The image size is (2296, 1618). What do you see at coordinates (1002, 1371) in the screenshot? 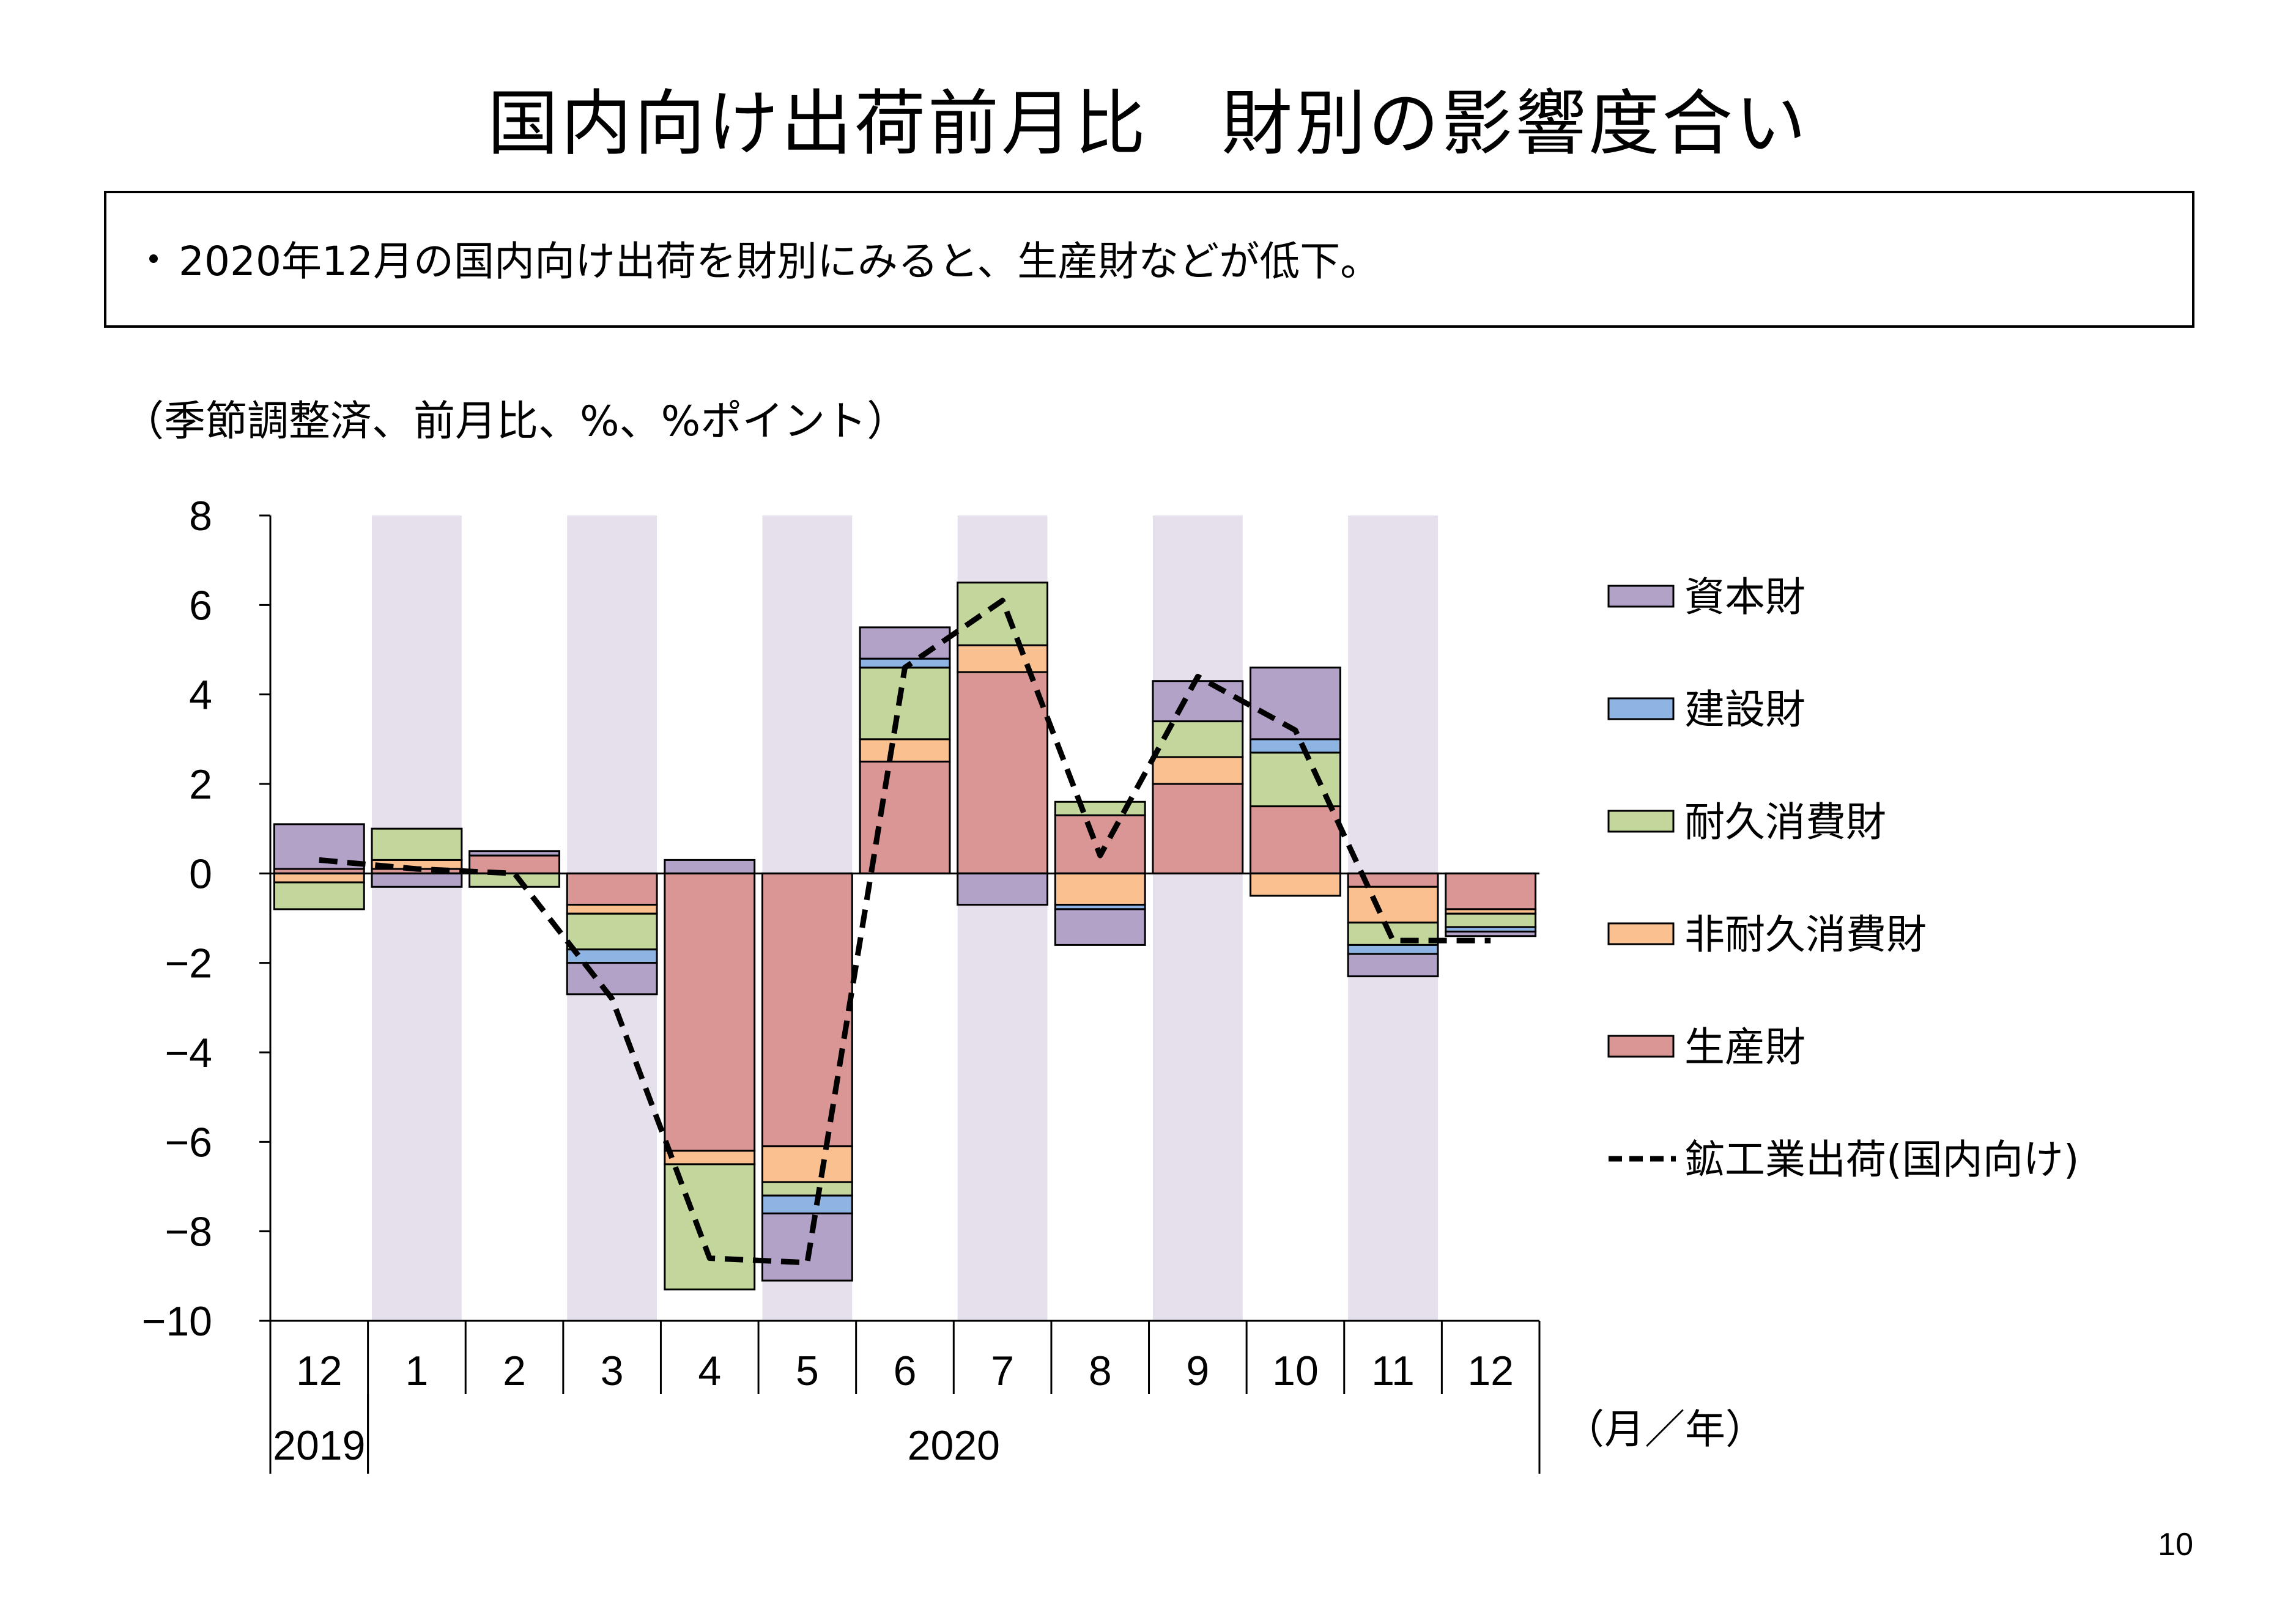
I see `x-tick-label: 7` at bounding box center [1002, 1371].